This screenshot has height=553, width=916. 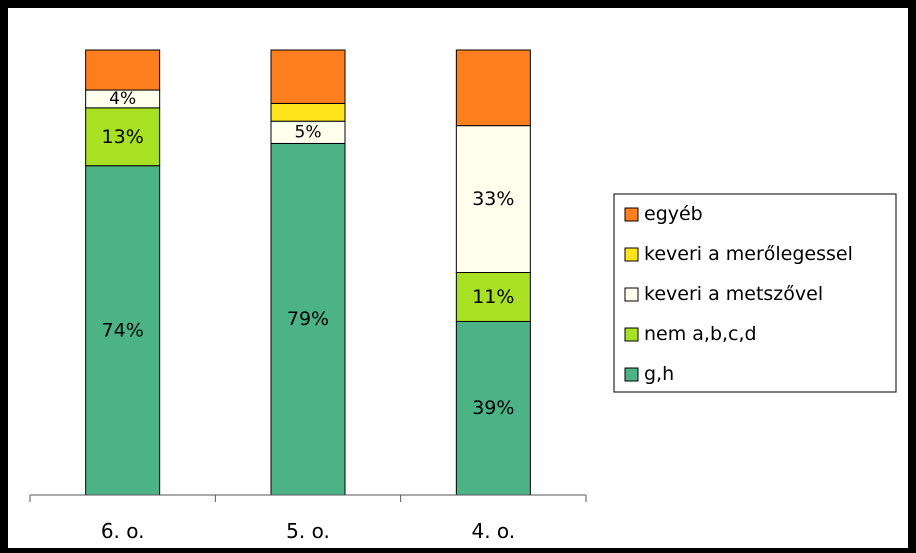 I want to click on data-label-1-2: 79%, so click(x=308, y=319).